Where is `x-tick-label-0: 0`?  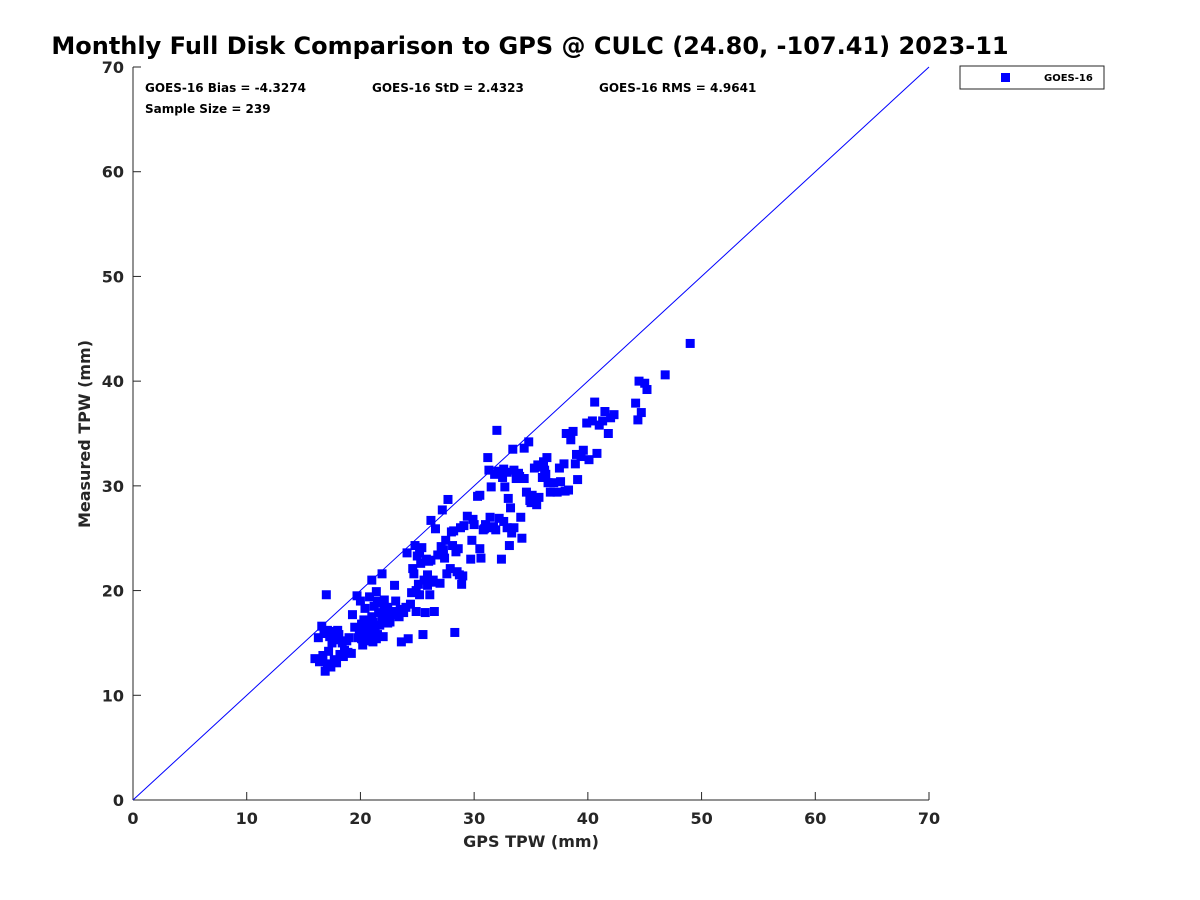
x-tick-label-0: 0 is located at coordinates (132, 818).